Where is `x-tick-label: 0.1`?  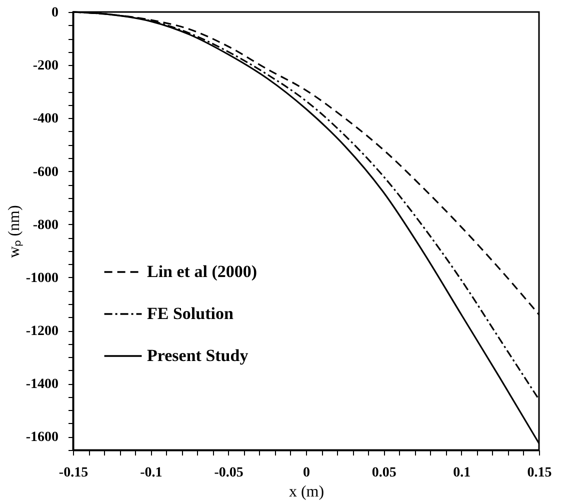 x-tick-label: 0.1 is located at coordinates (462, 473).